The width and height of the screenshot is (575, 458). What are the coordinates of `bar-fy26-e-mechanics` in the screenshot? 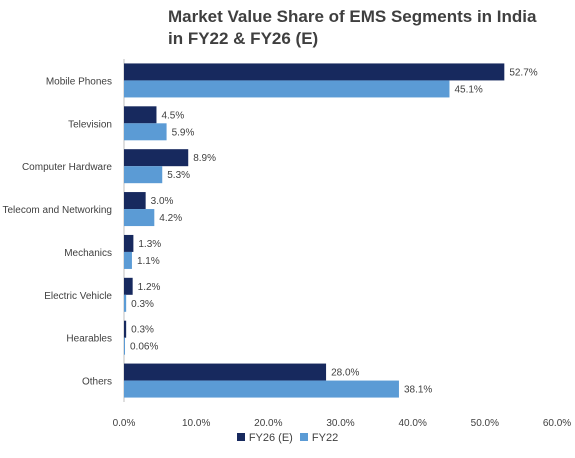 It's located at (129, 243).